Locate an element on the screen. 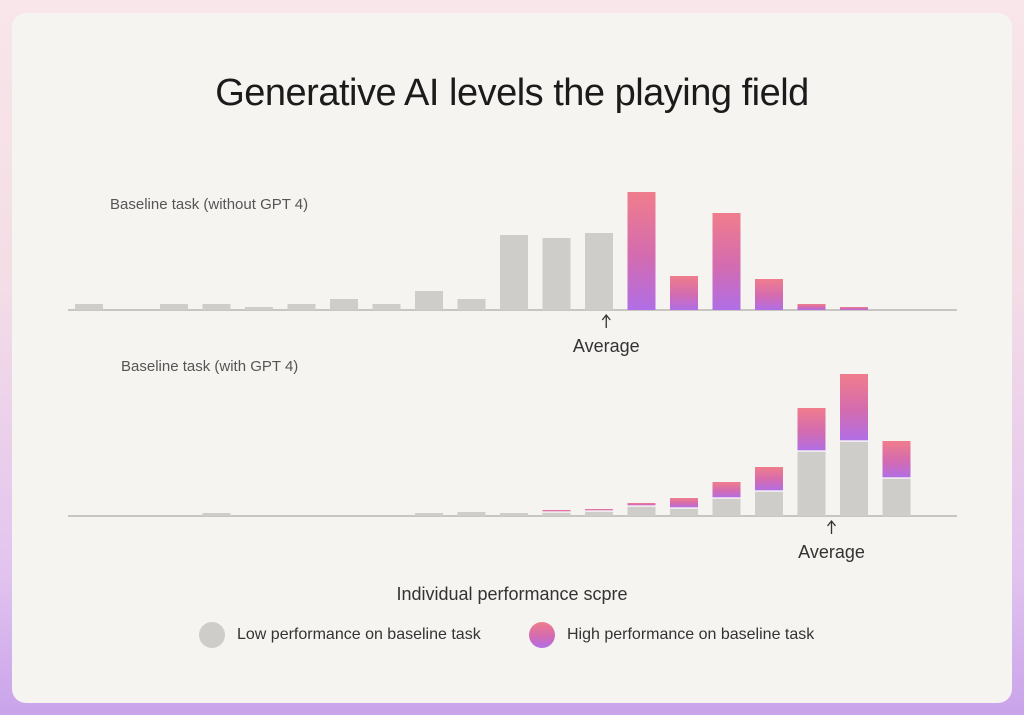 This screenshot has height=715, width=1024. legend-item-high: High performance on baseline task is located at coordinates (671, 635).